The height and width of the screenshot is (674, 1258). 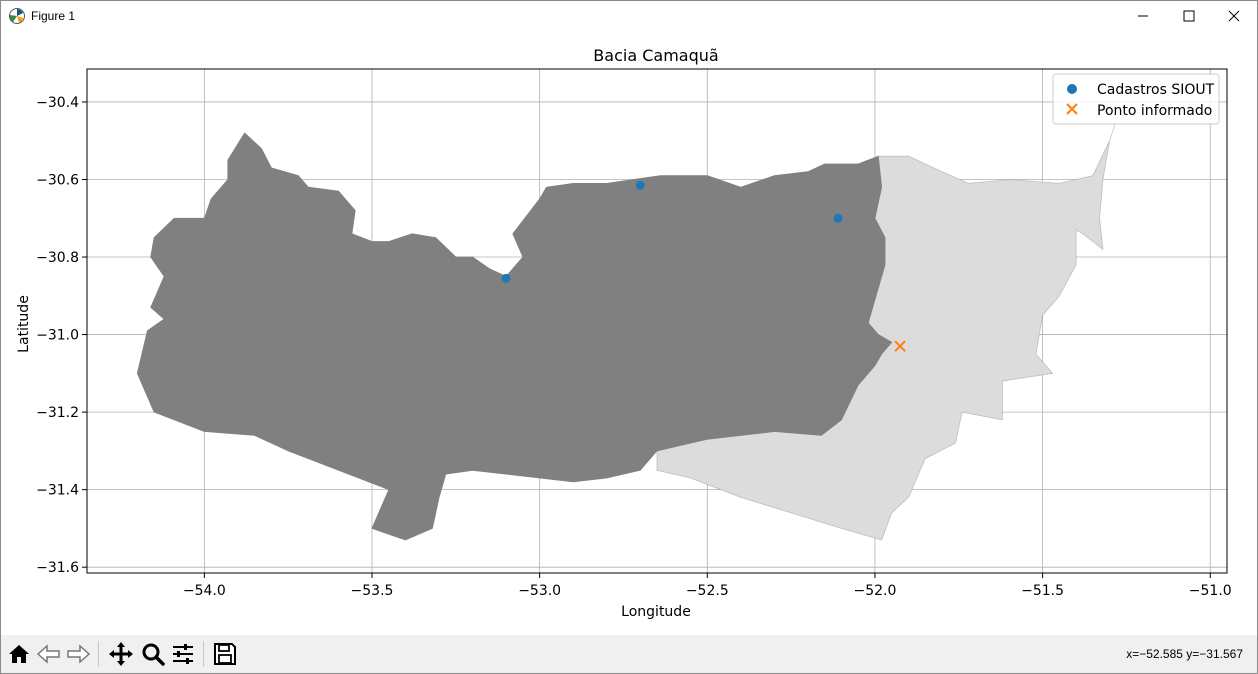 I want to click on x-tick-label: −51.5, so click(x=1042, y=591).